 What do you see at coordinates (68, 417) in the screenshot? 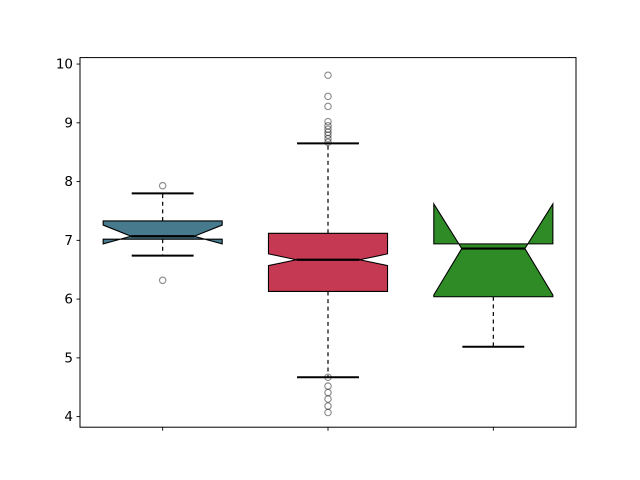
I see `y-tick-label: 4` at bounding box center [68, 417].